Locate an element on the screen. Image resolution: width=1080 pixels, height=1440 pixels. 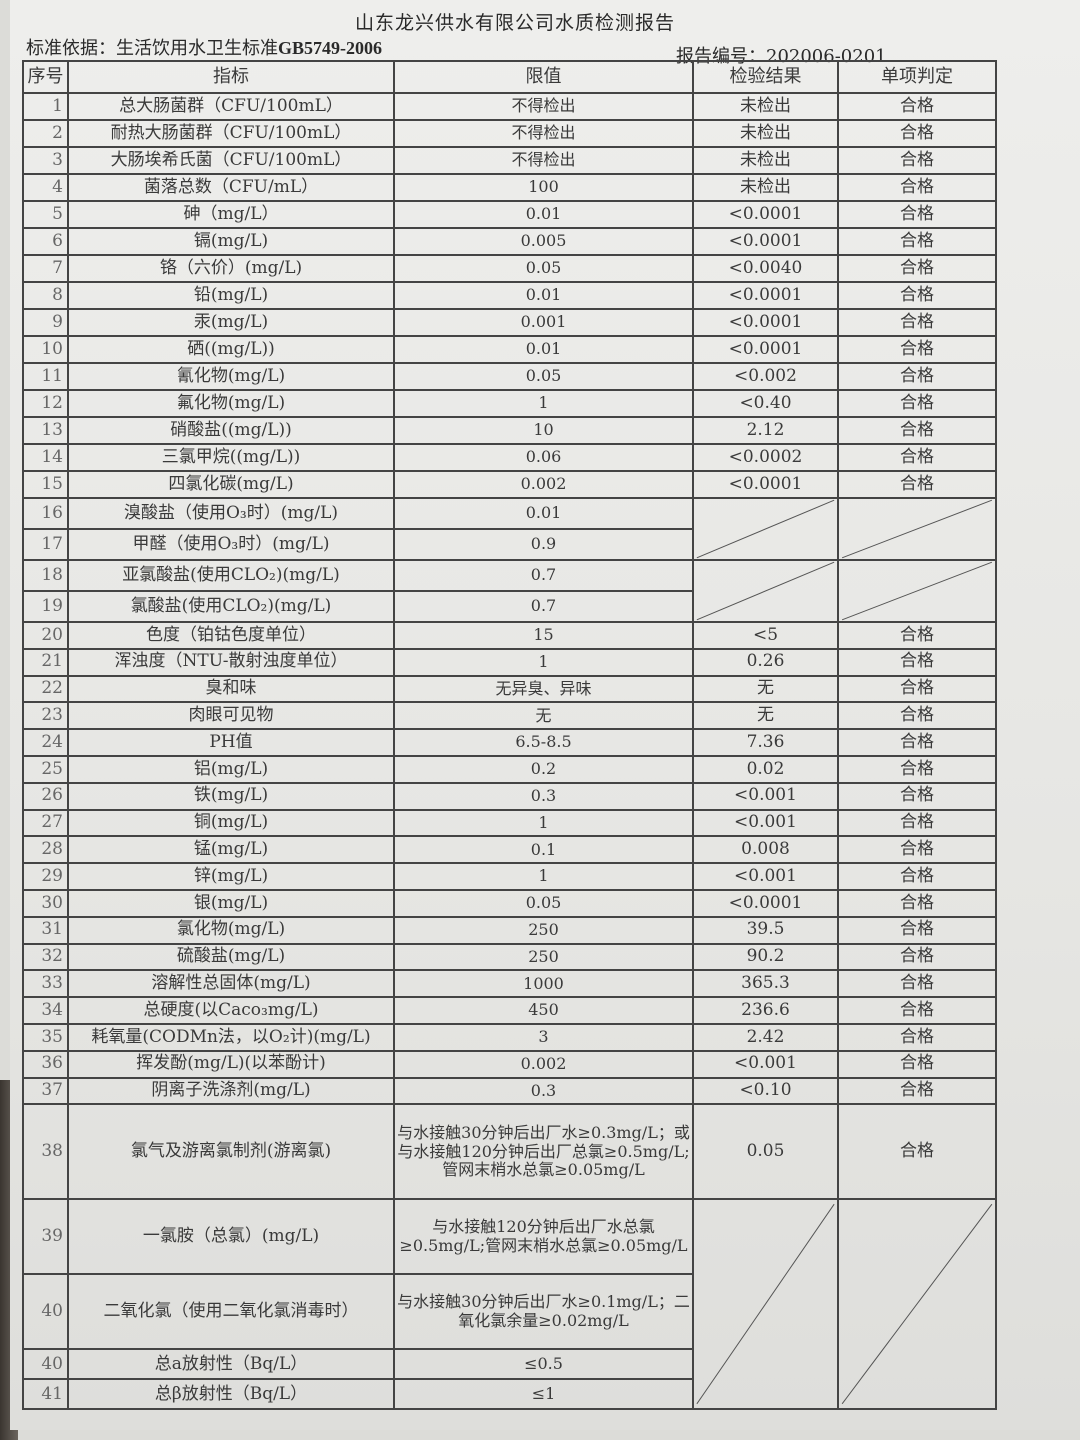
cell-seq: 6 is located at coordinates (45, 241).